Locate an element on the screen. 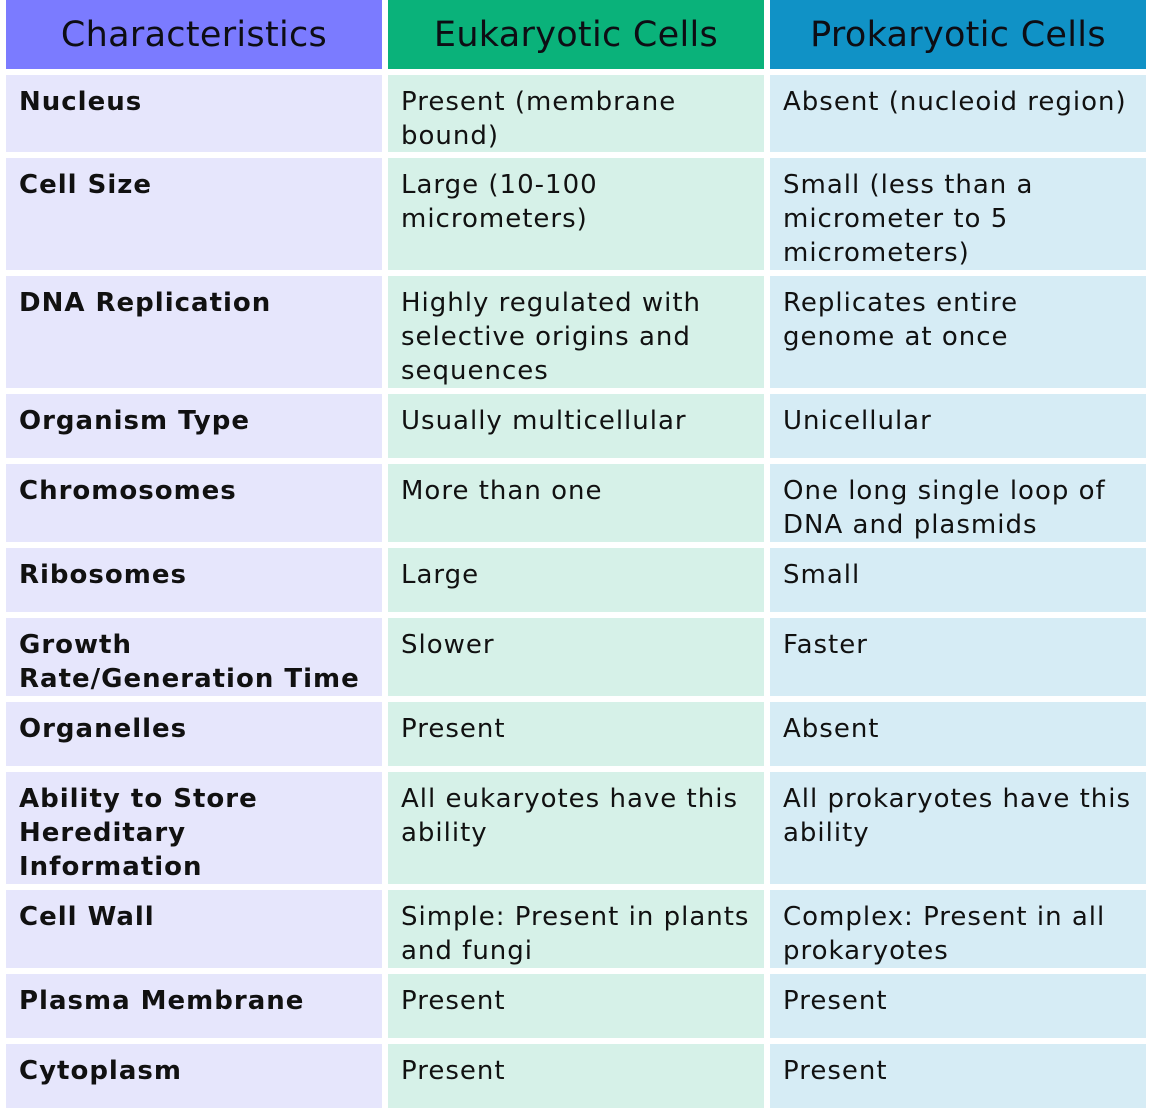 The height and width of the screenshot is (1112, 1159). cell-eukaryotic: Large is located at coordinates (576, 580).